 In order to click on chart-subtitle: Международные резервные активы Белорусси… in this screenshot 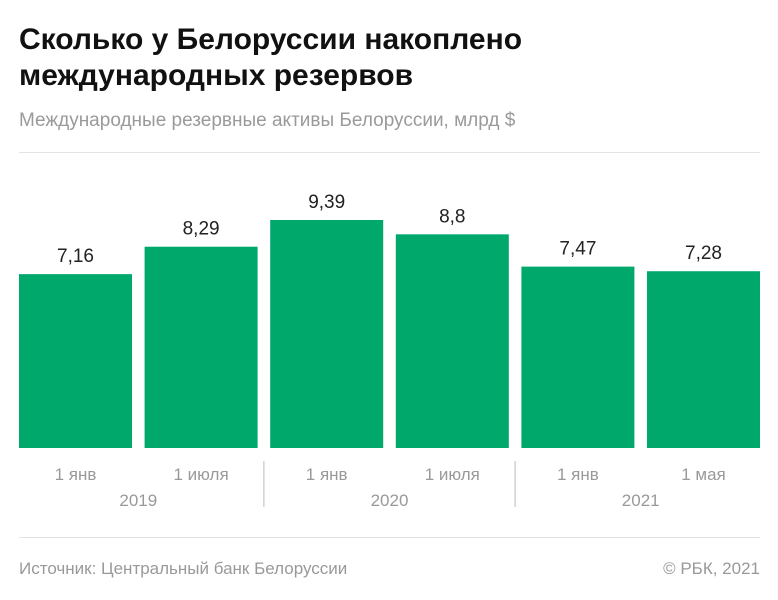, I will do `click(267, 120)`.